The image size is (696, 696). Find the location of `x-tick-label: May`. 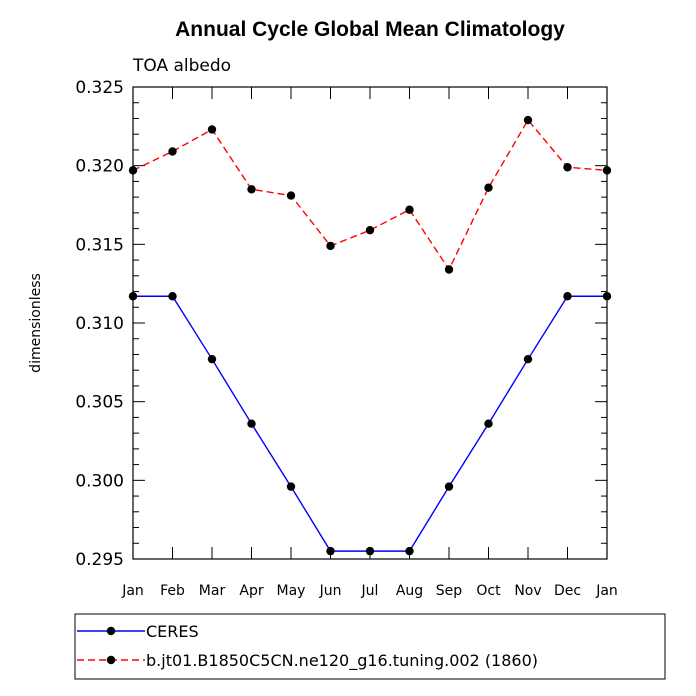

x-tick-label: May is located at coordinates (291, 591).